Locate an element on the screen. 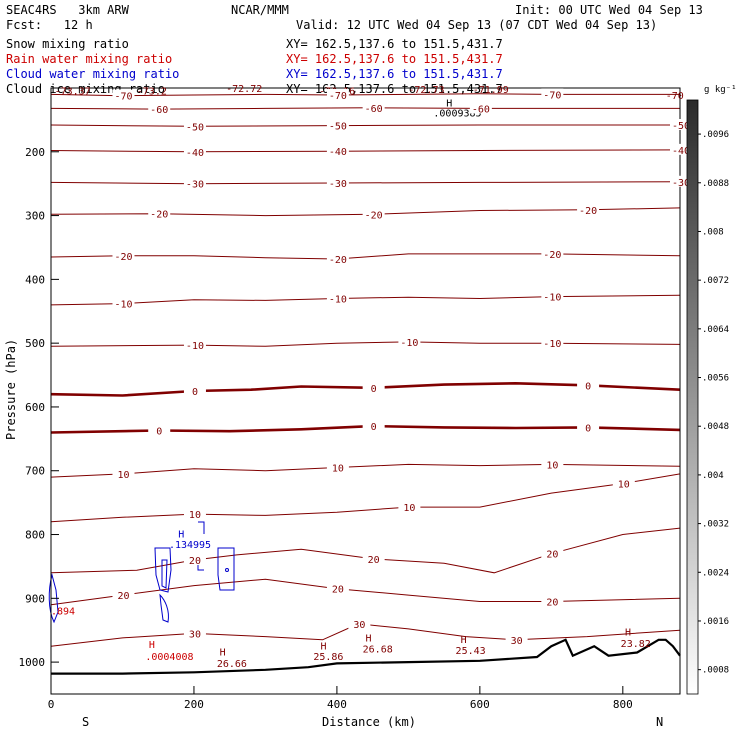 The height and width of the screenshot is (740, 740). colorbar-tick-label: .004 is located at coordinates (713, 476).